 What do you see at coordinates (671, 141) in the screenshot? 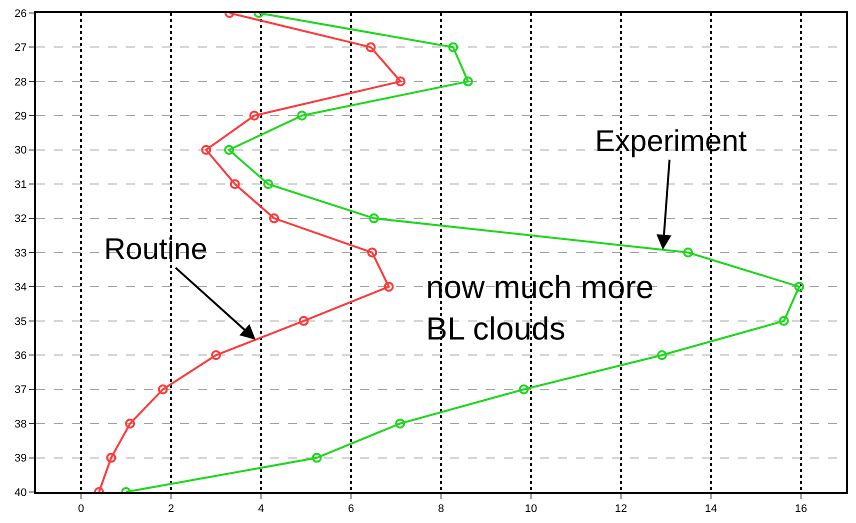
I see `annotation: Experiment` at bounding box center [671, 141].